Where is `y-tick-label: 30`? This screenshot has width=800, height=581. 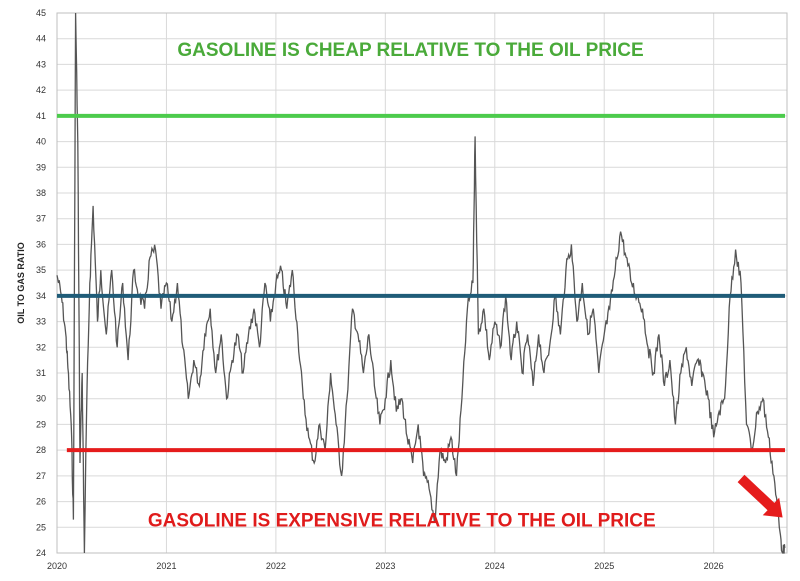
y-tick-label: 30 is located at coordinates (41, 399).